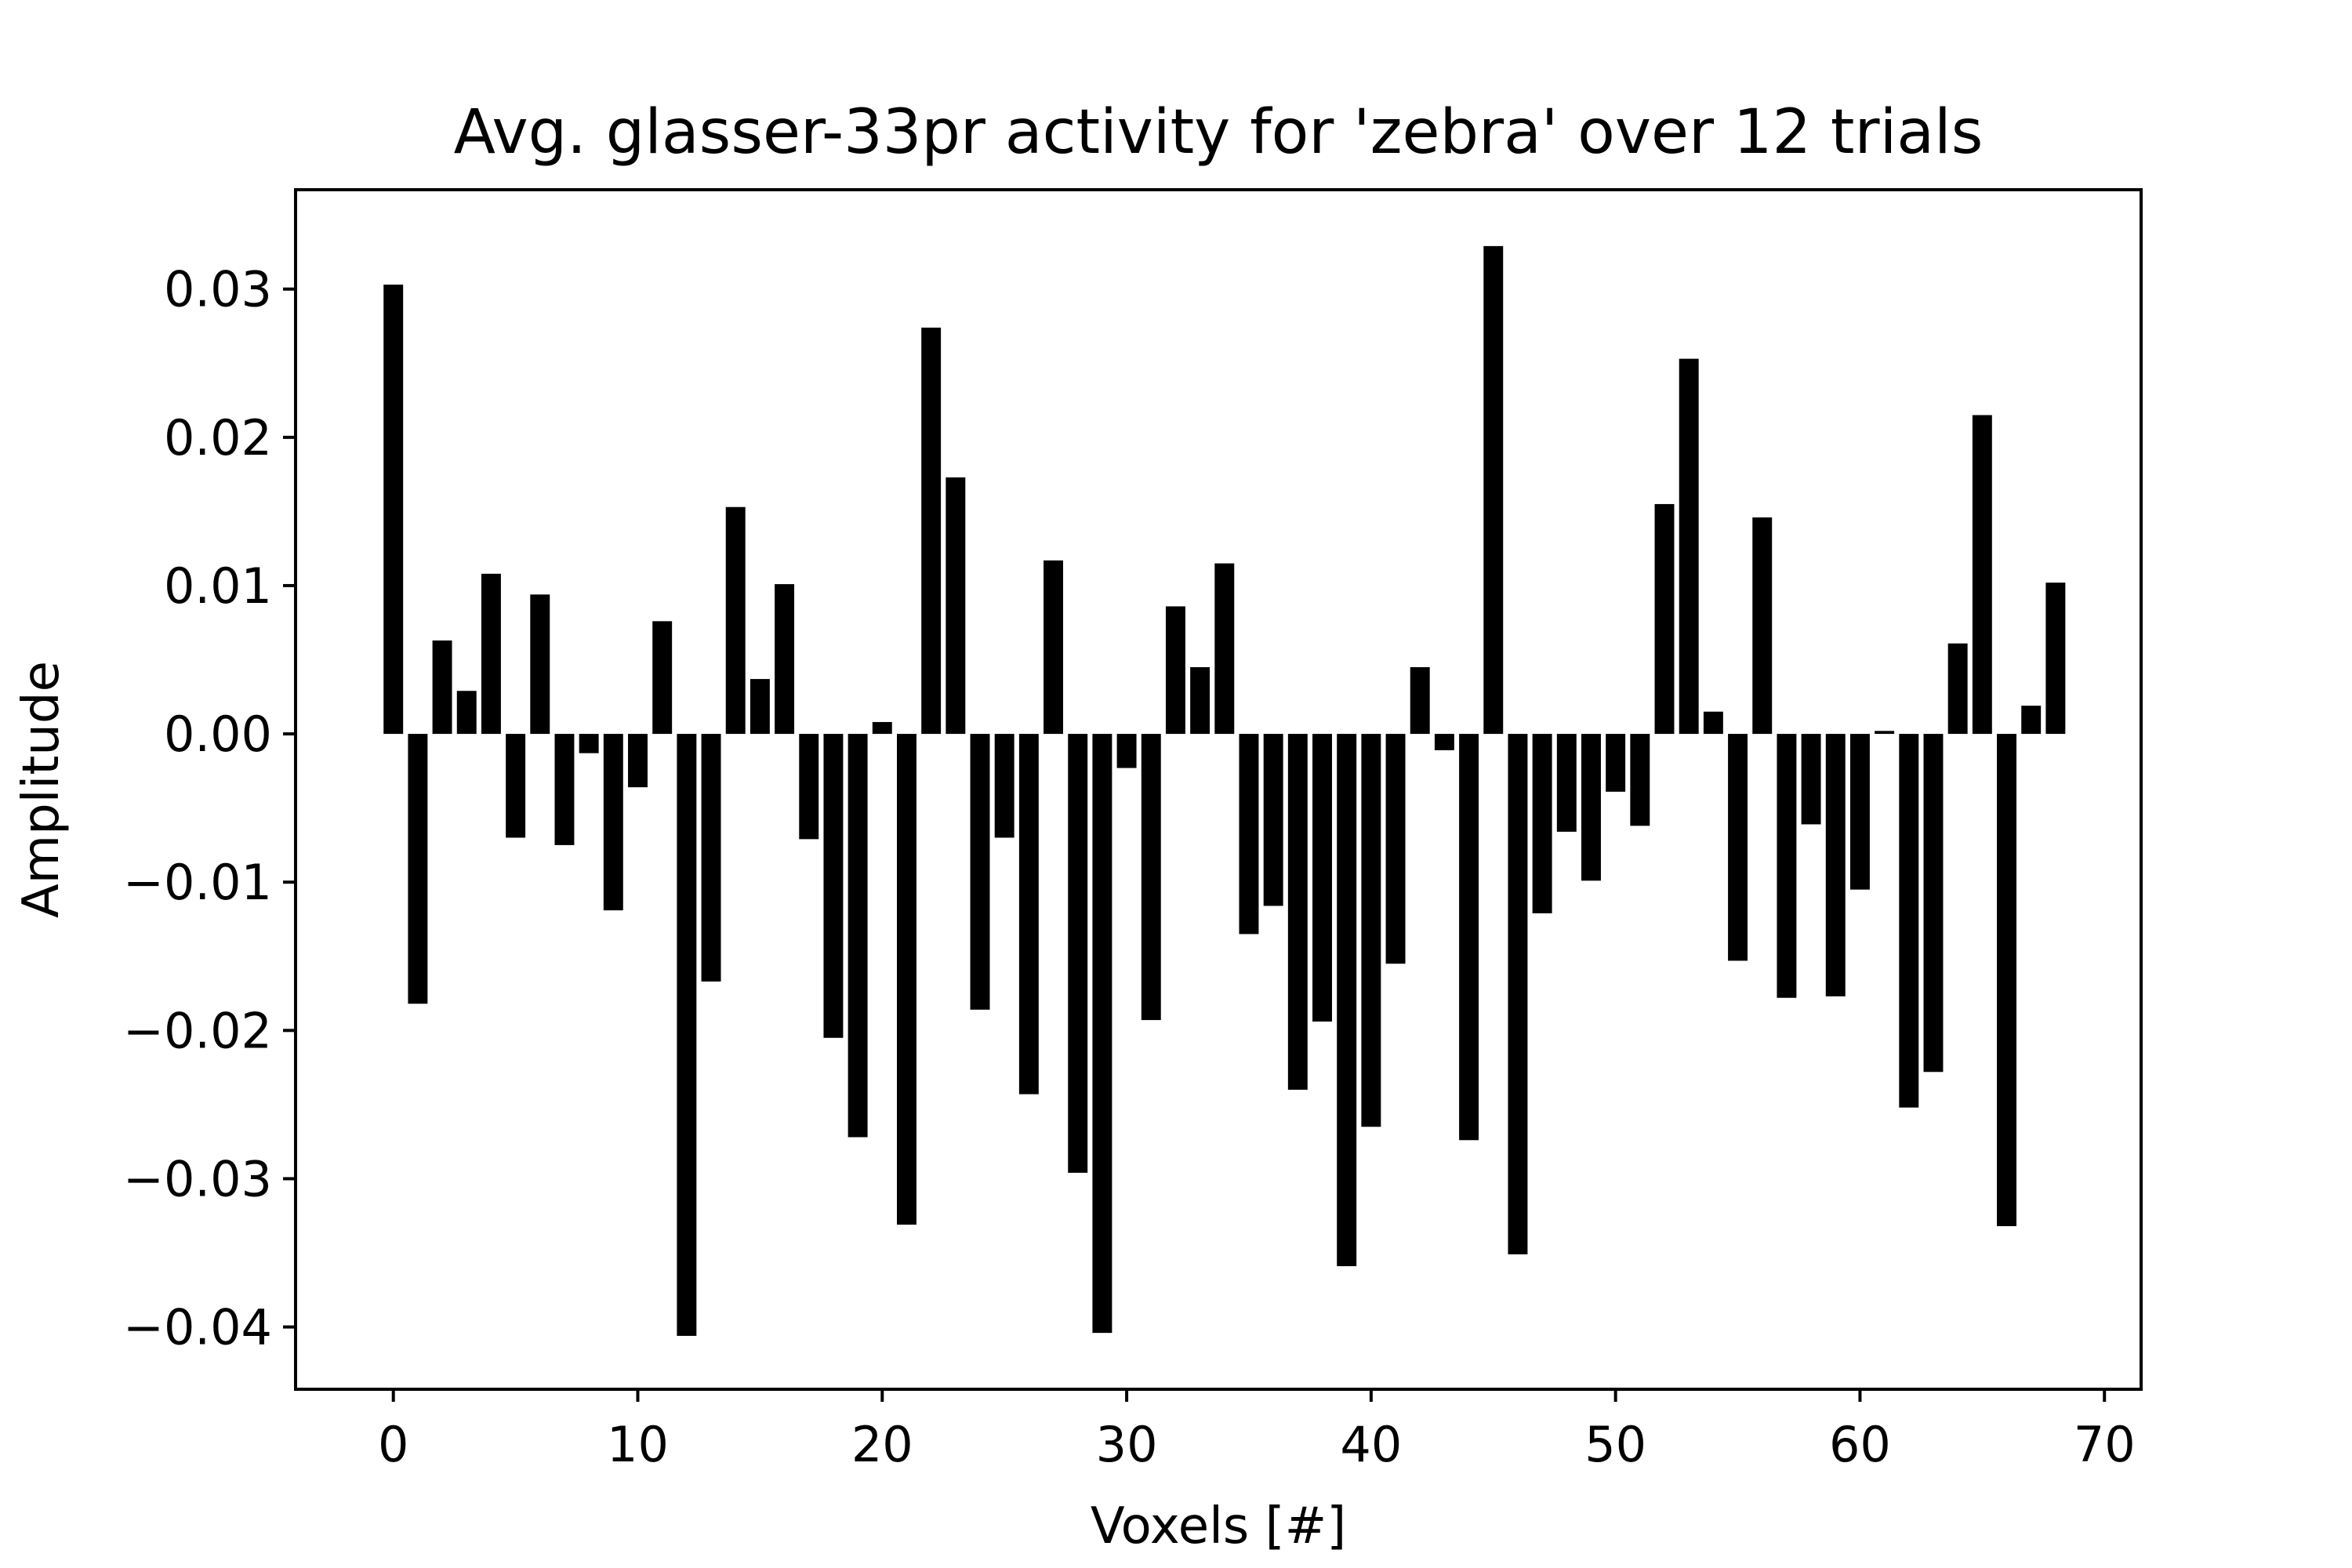 This screenshot has width=2352, height=1568. I want to click on y-tick-label: −0.01, so click(197, 882).